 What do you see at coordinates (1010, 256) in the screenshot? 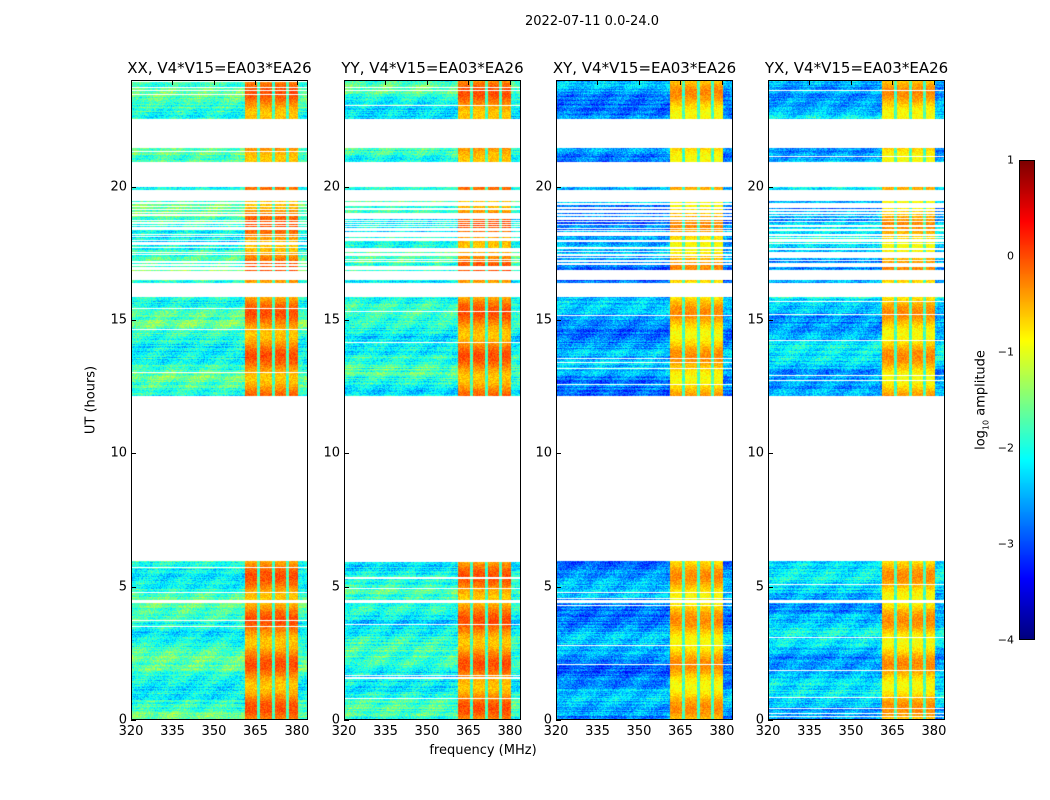
I see `colorbar-tick-label: 0` at bounding box center [1010, 256].